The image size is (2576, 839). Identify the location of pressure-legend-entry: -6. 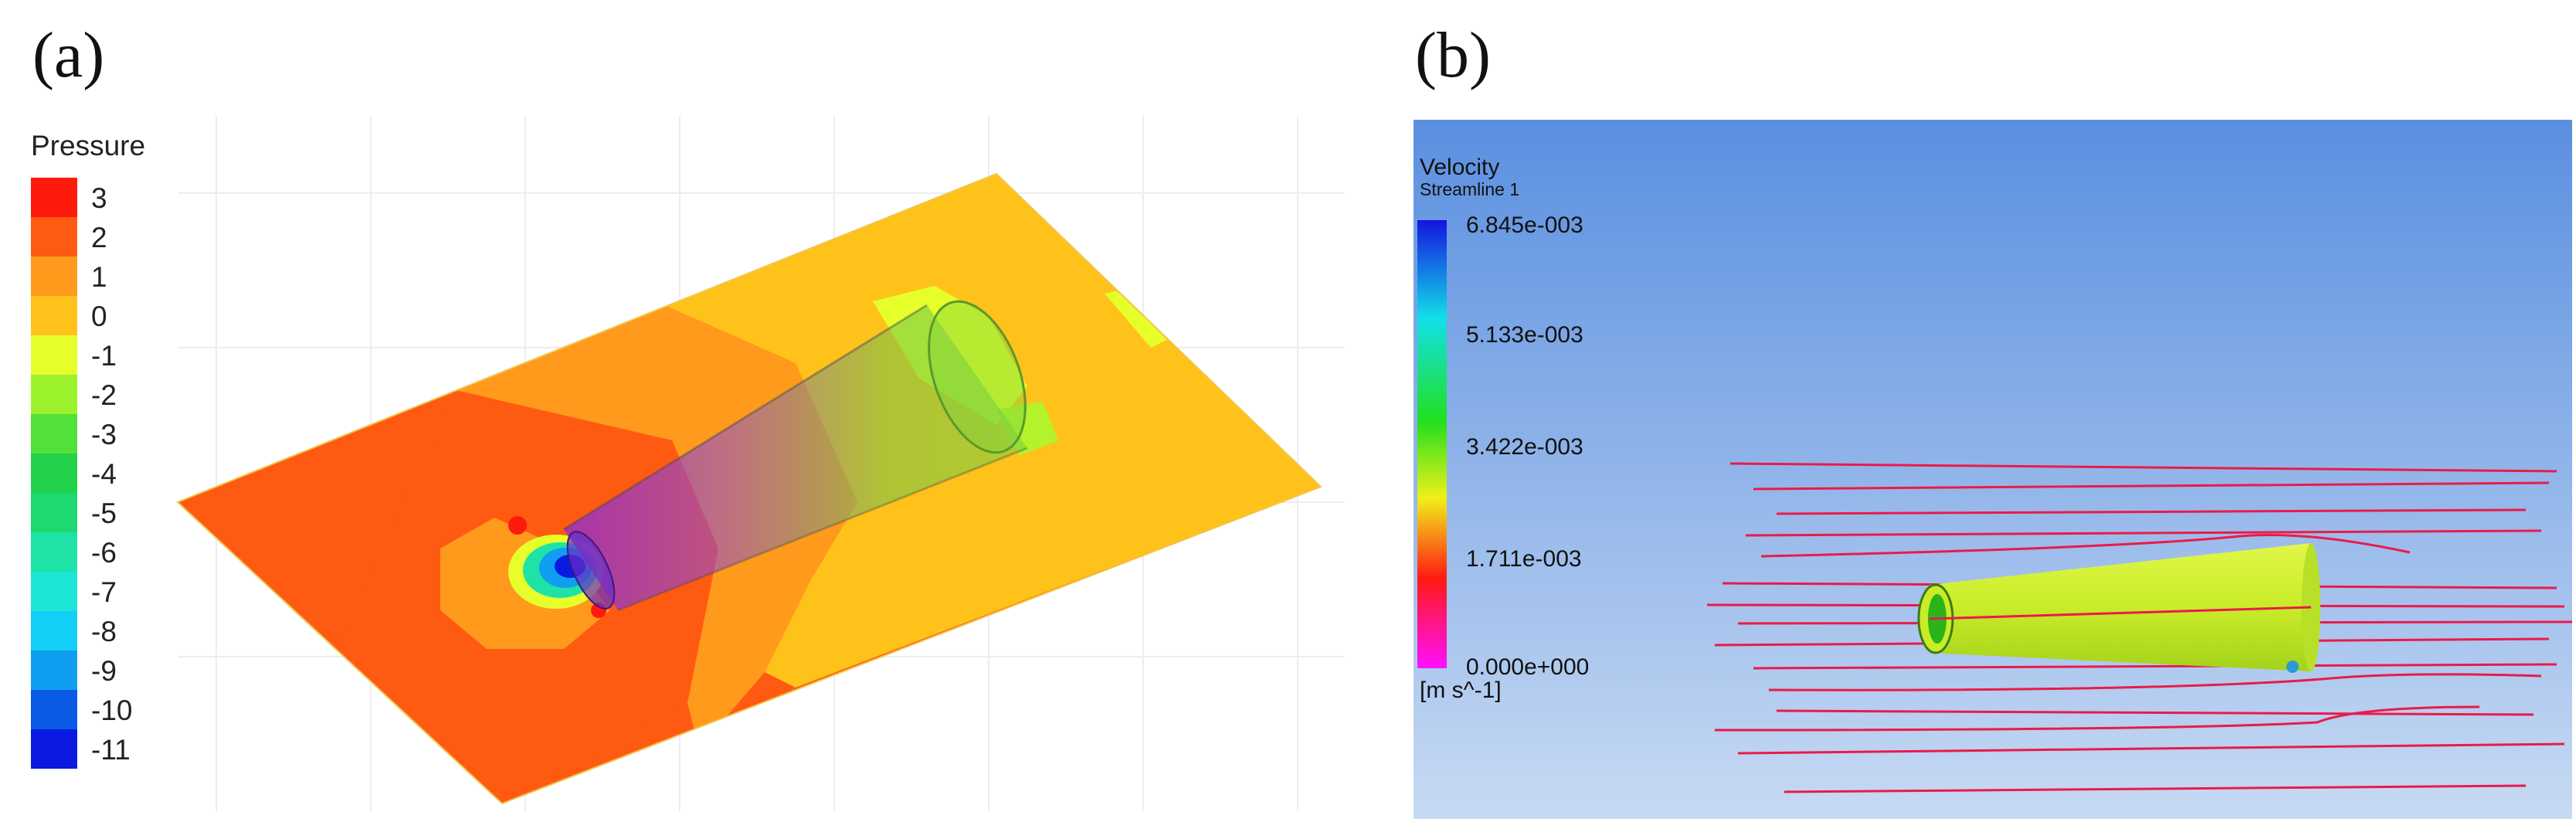
(96, 552).